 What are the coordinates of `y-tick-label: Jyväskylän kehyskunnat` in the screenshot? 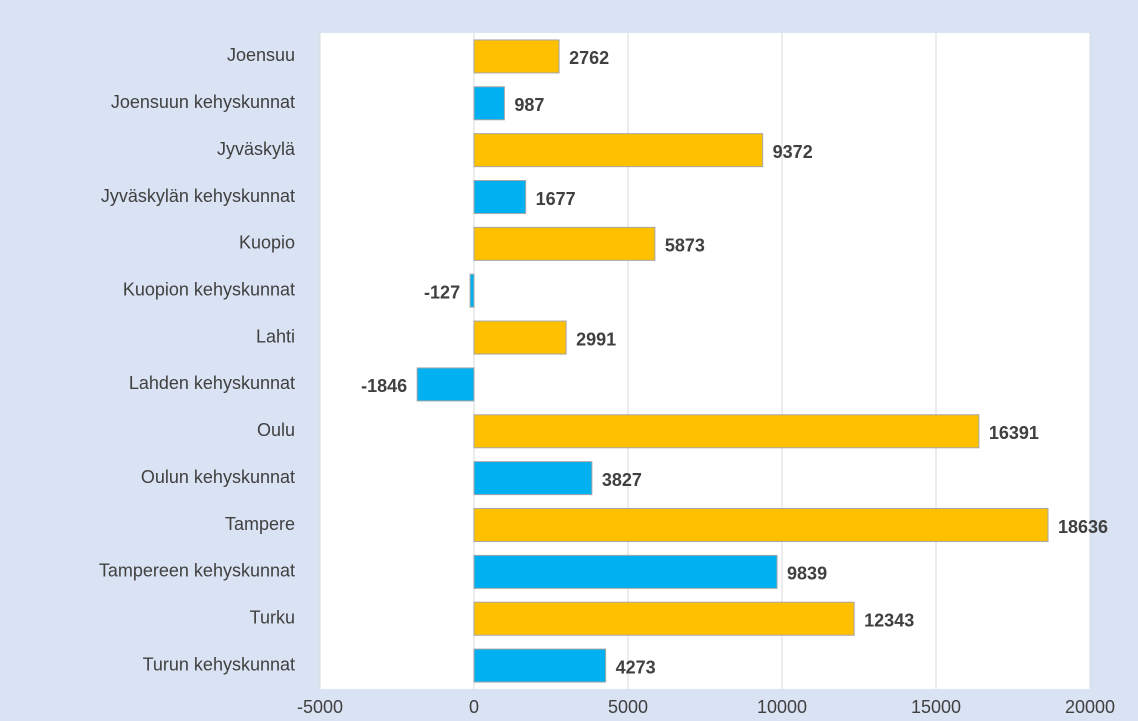 It's located at (198, 196).